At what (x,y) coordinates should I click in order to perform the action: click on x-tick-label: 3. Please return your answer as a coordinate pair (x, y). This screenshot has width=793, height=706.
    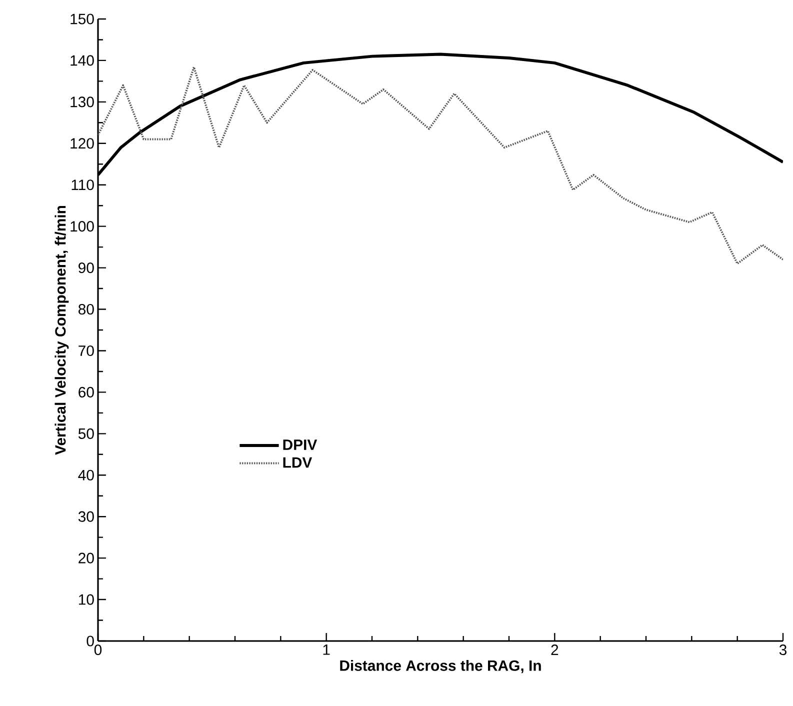
    Looking at the image, I should click on (783, 650).